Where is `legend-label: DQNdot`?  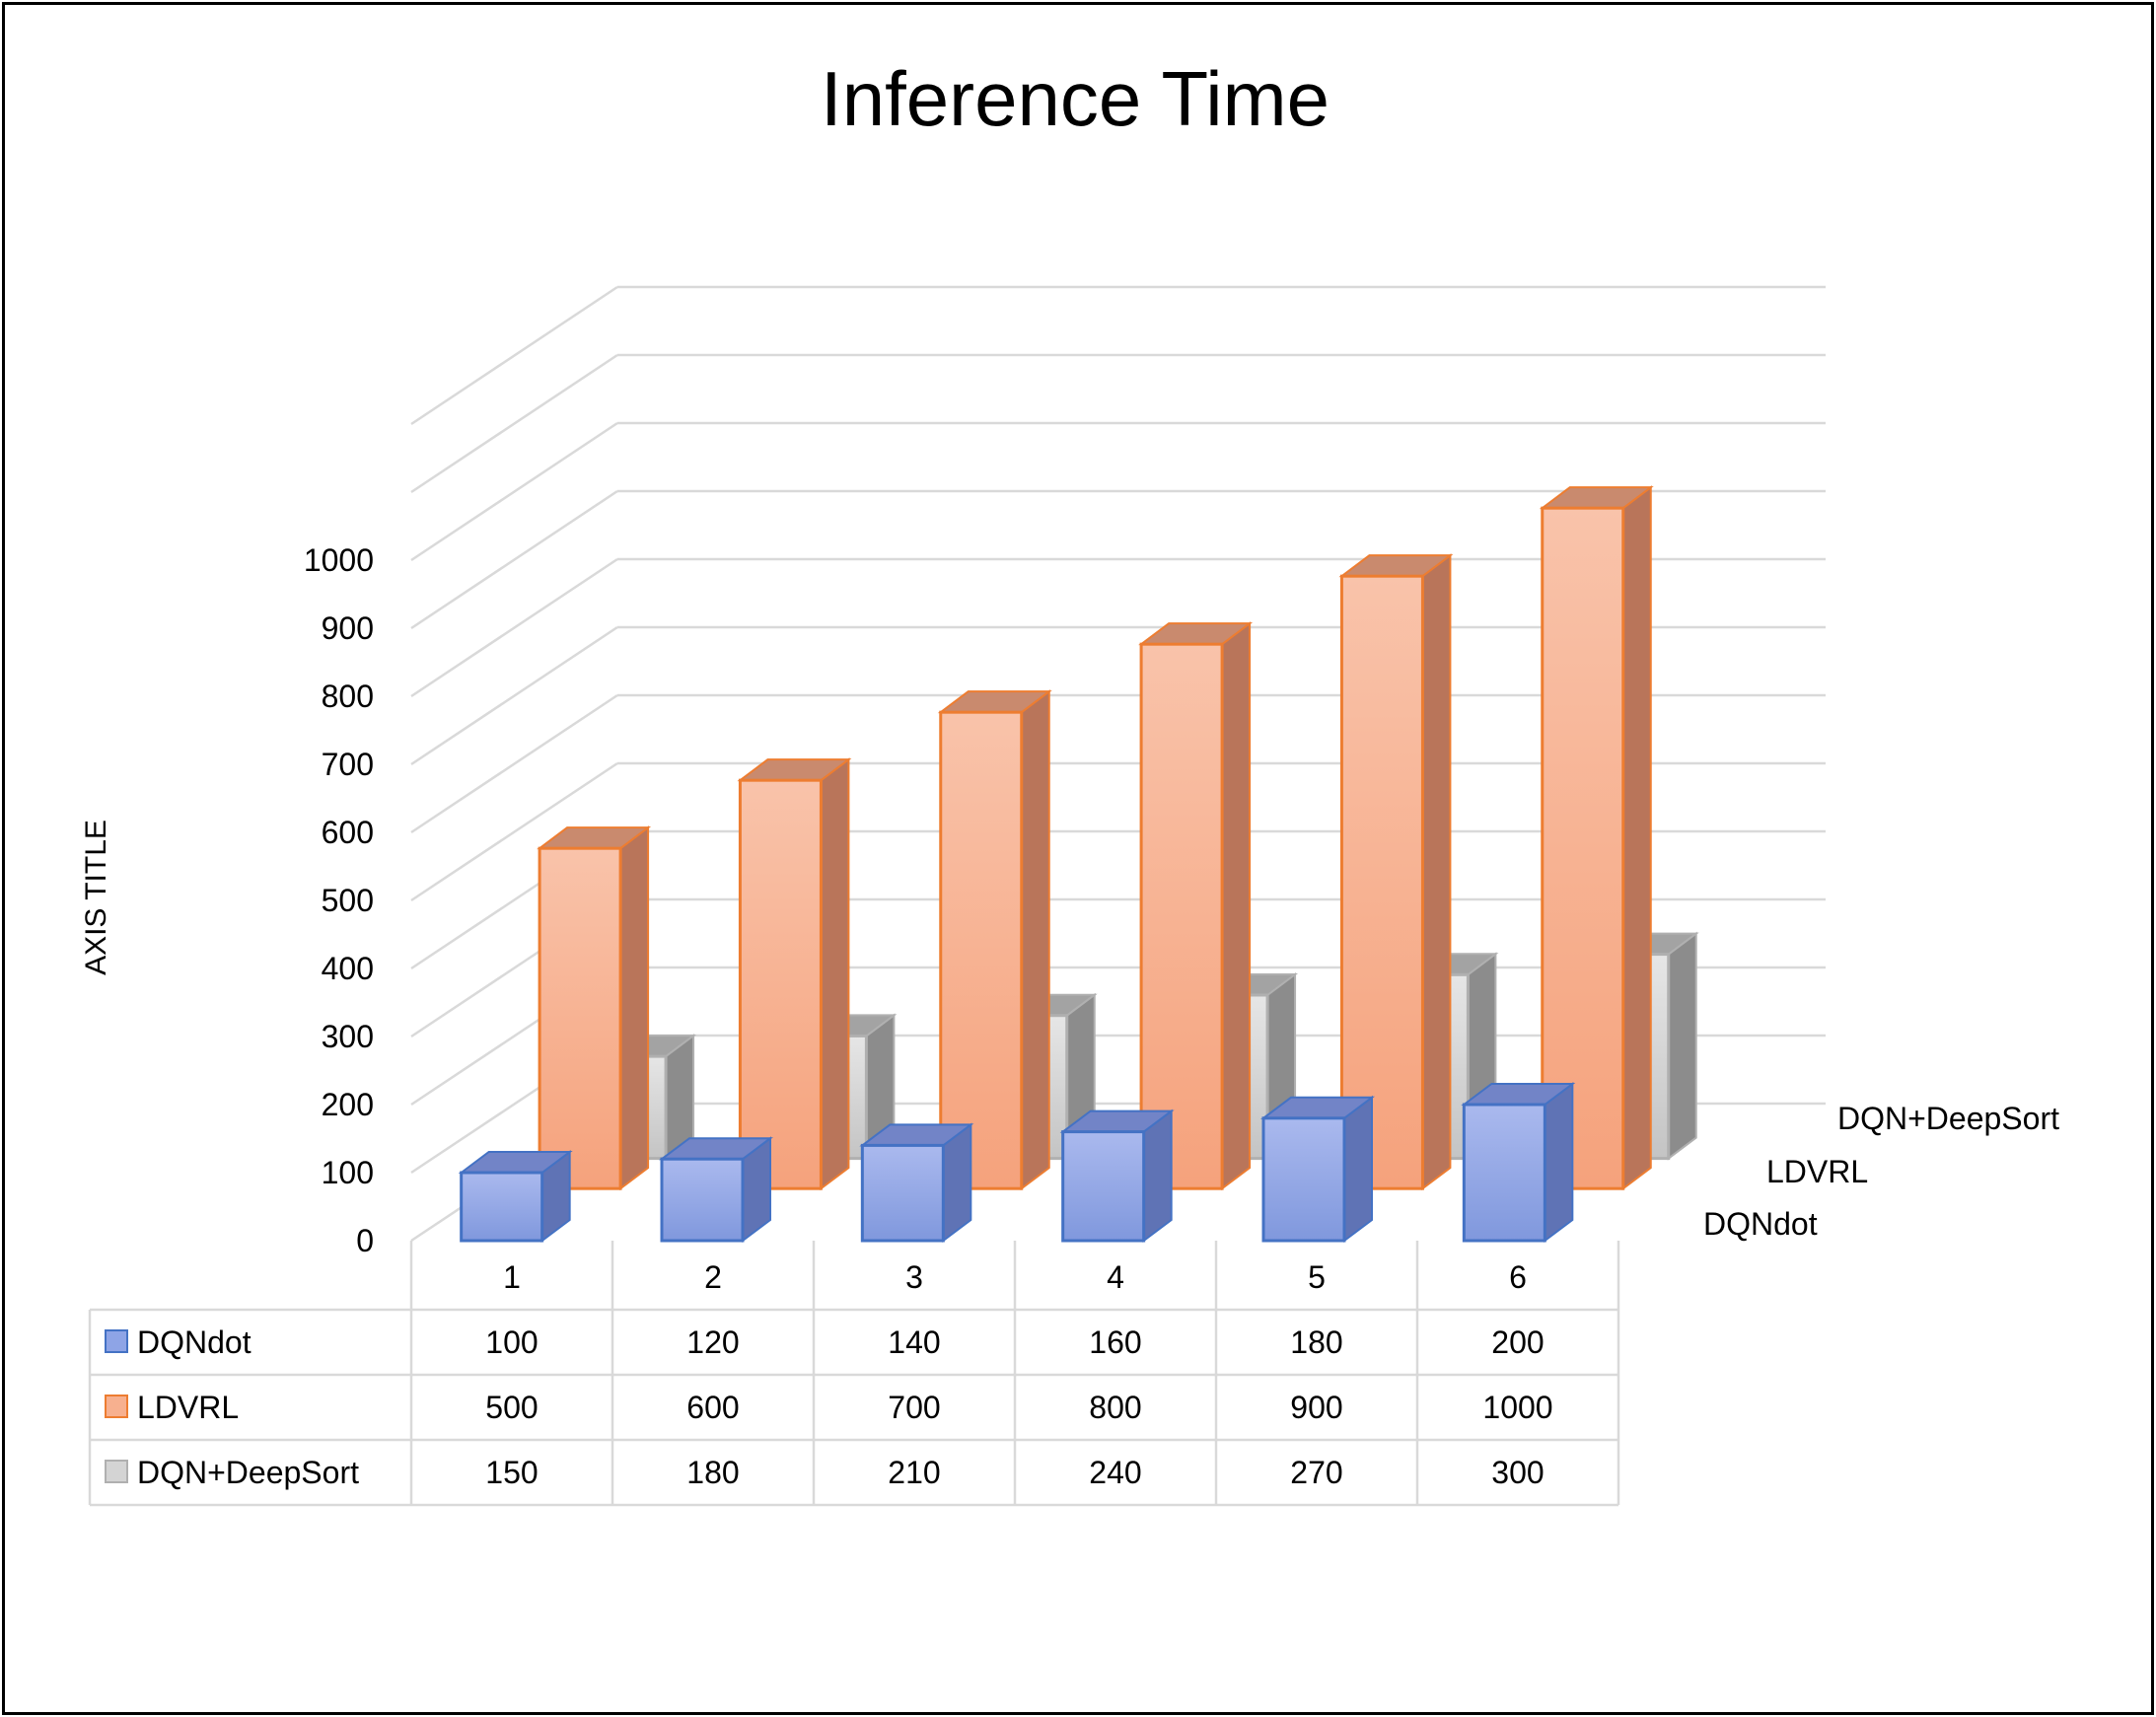 legend-label: DQNdot is located at coordinates (194, 1342).